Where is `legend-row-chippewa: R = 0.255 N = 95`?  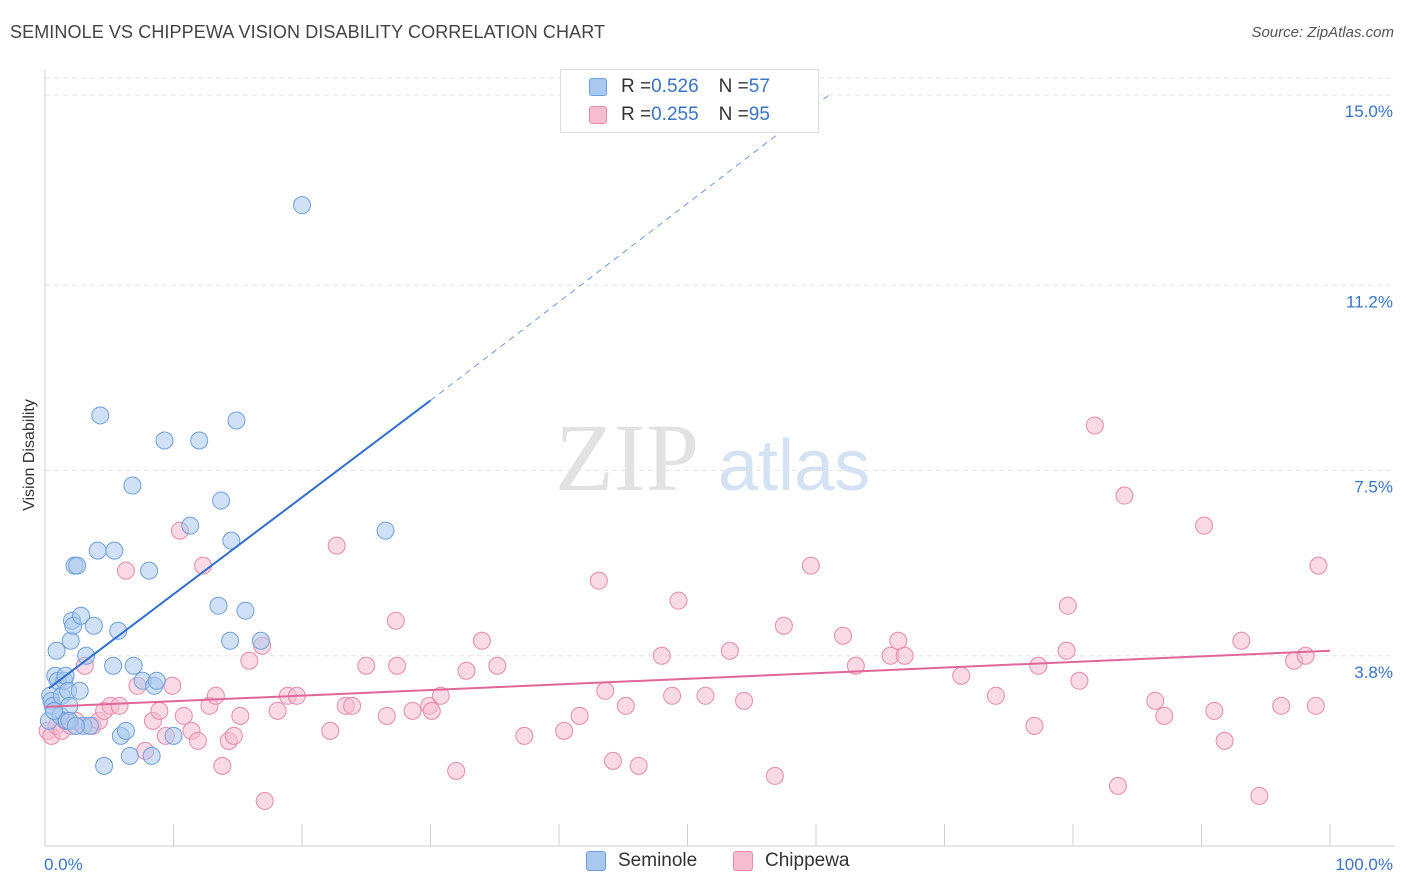
legend-row-chippewa: R = 0.255 N = 95 is located at coordinates (665, 115).